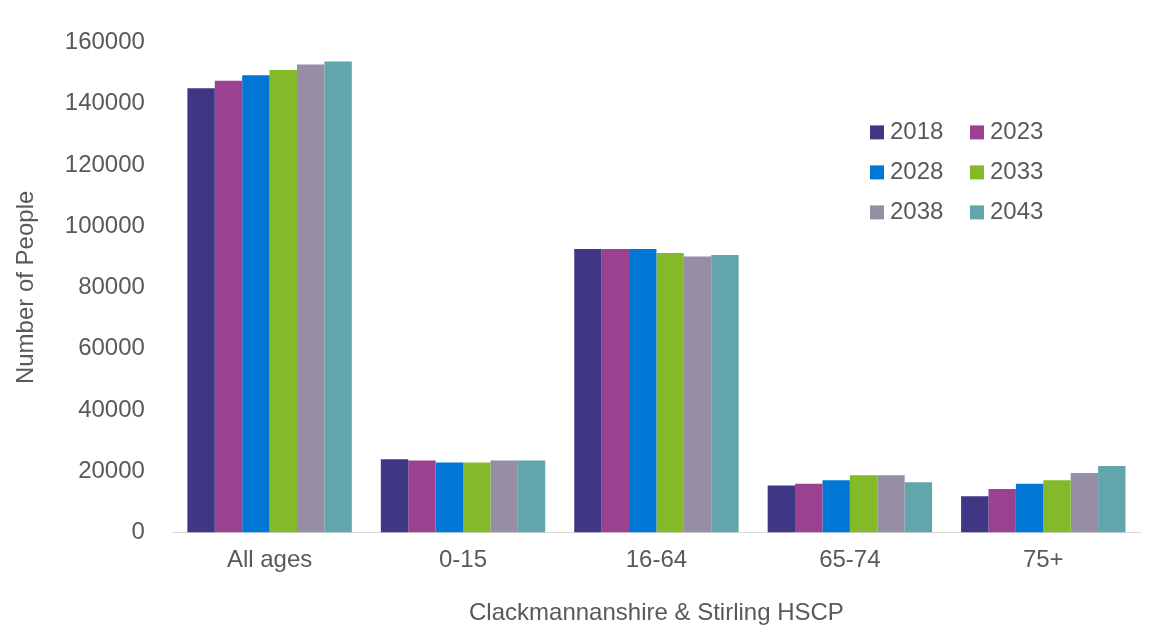 This screenshot has height=640, width=1158. I want to click on y-tick-label: 40000, so click(111, 408).